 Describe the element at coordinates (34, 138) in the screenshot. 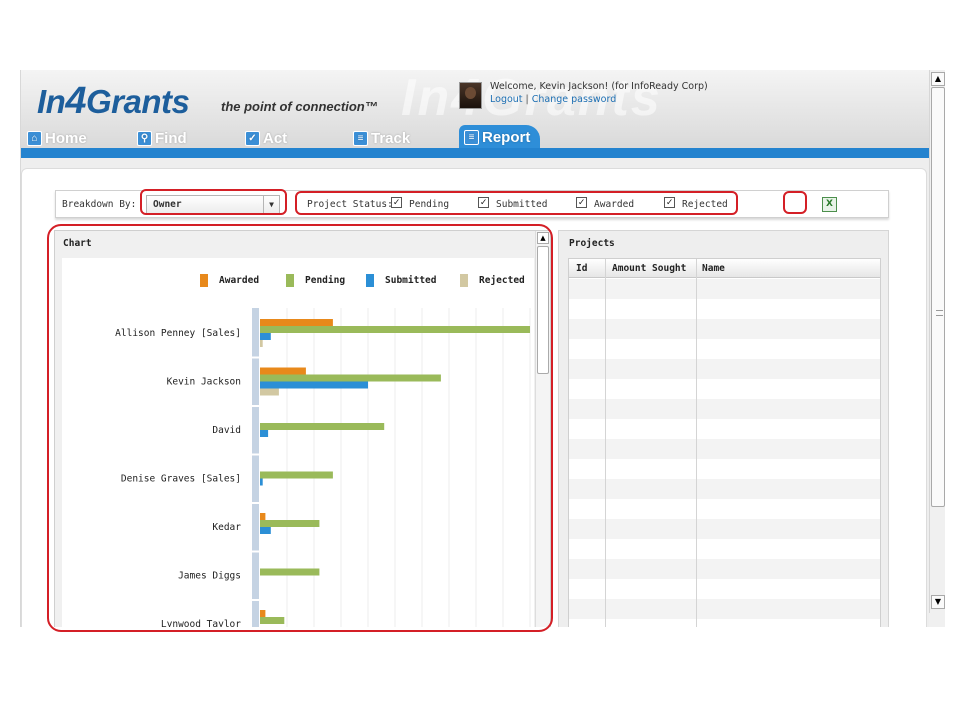

I see `home-icon: ⌂` at that location.